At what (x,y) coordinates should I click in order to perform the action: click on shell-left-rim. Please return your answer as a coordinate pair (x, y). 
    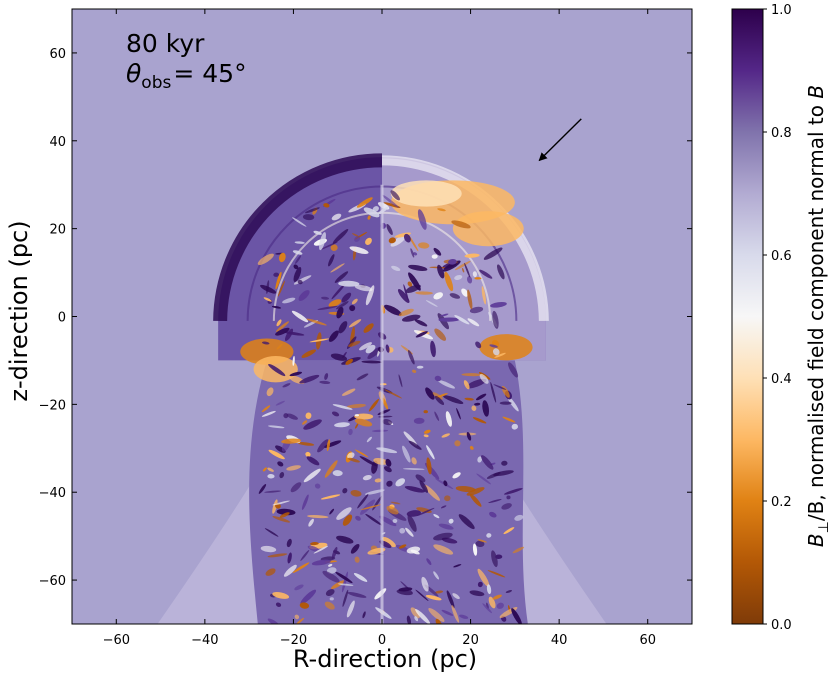
    Looking at the image, I should click on (298, 237).